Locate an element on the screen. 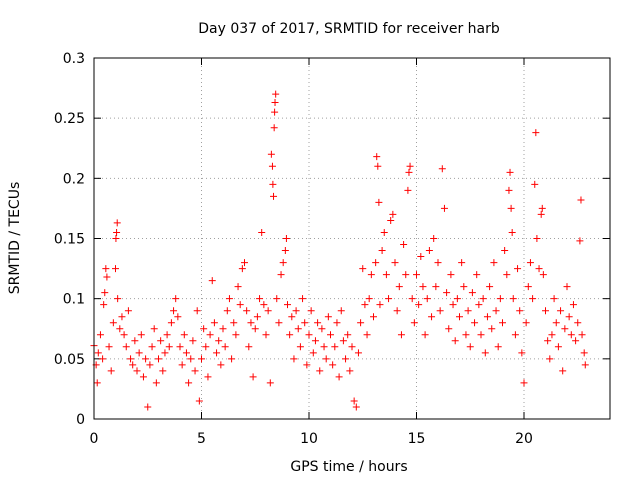 Image resolution: width=640 pixels, height=480 pixels. x-tick-label: 20 is located at coordinates (524, 439).